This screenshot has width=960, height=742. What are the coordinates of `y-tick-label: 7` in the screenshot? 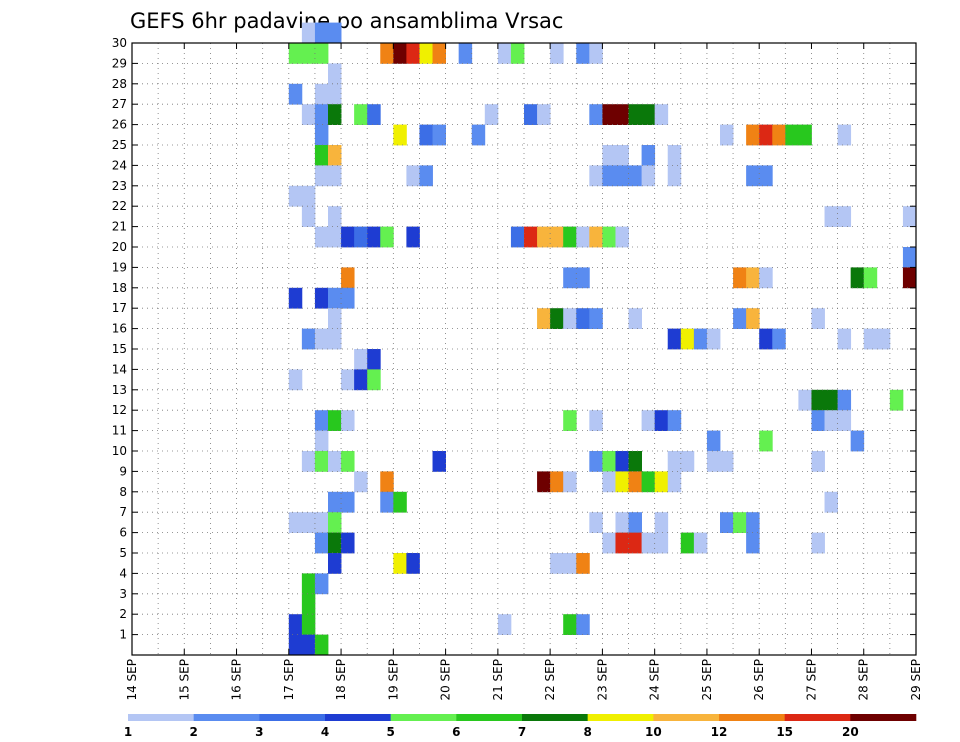 It's located at (123, 512).